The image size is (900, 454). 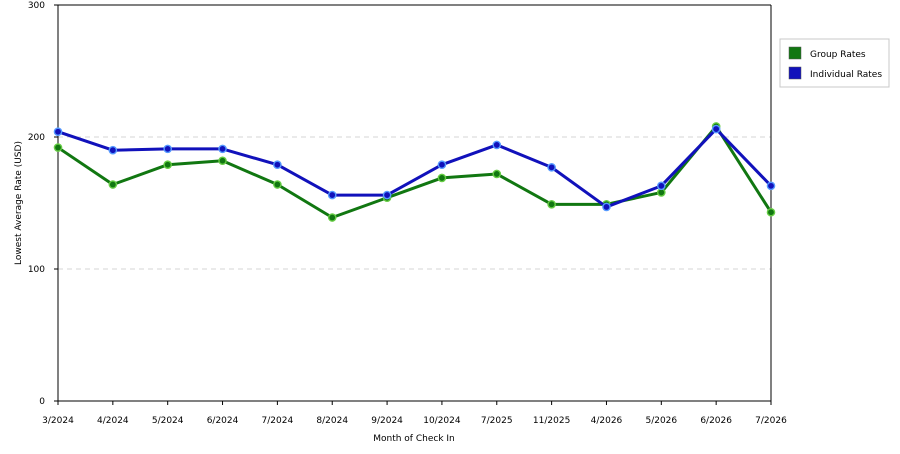 What do you see at coordinates (332, 421) in the screenshot?
I see `x-tick-label-5: 8/2024` at bounding box center [332, 421].